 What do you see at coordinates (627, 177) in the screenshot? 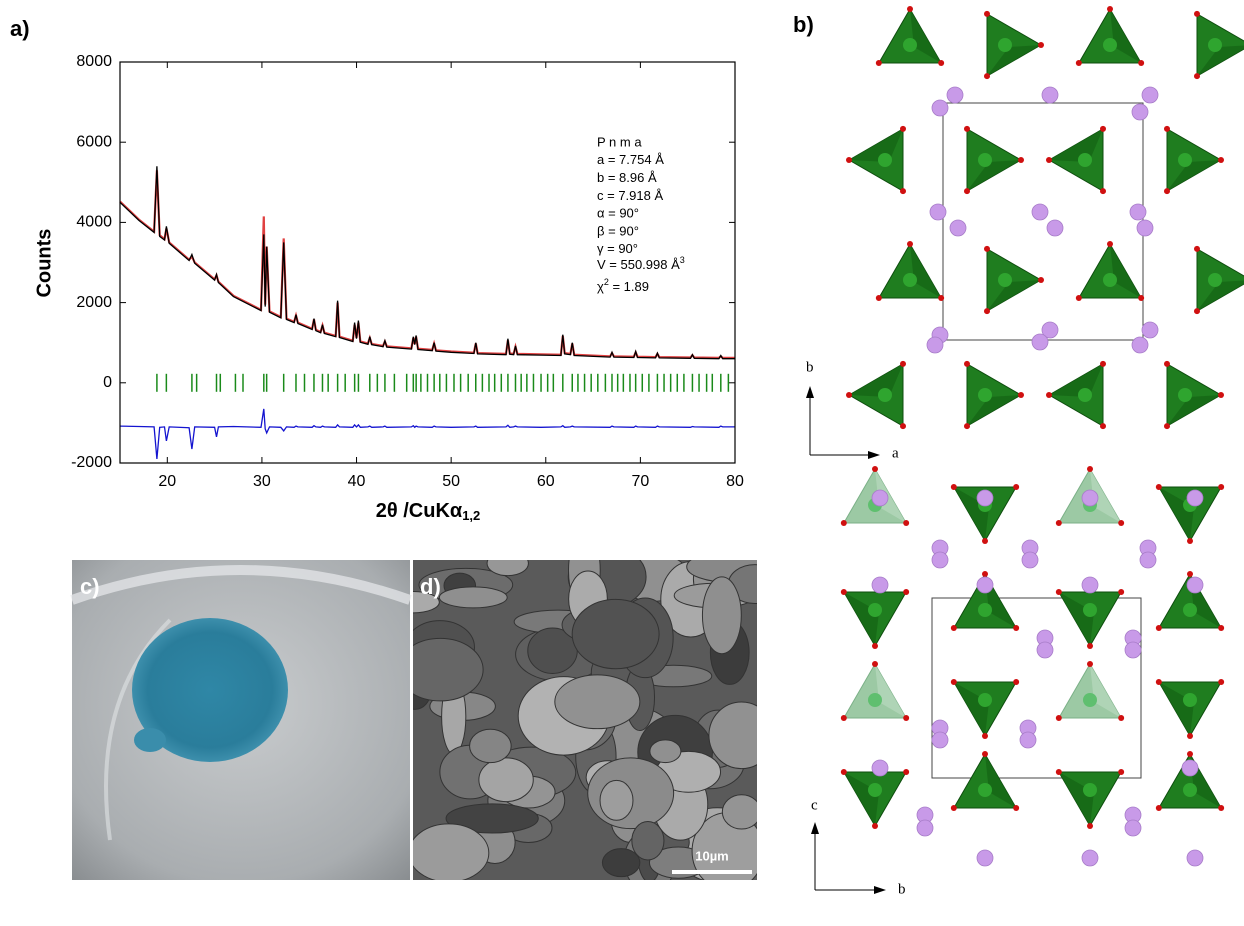
I see `annotation: b = 8.96 Å` at bounding box center [627, 177].